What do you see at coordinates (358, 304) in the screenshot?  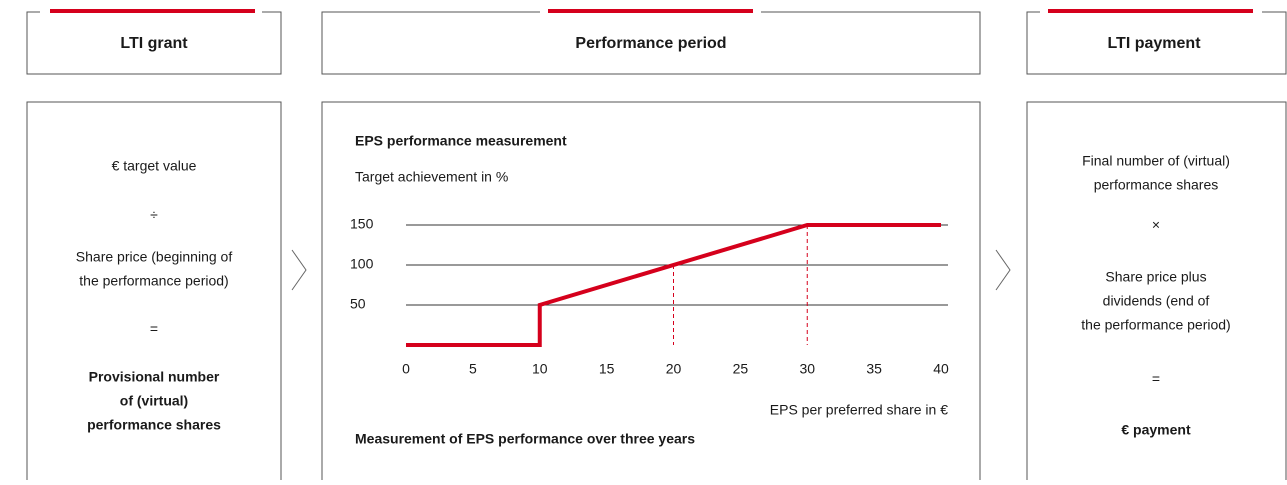 I see `y-tick-label: 50` at bounding box center [358, 304].